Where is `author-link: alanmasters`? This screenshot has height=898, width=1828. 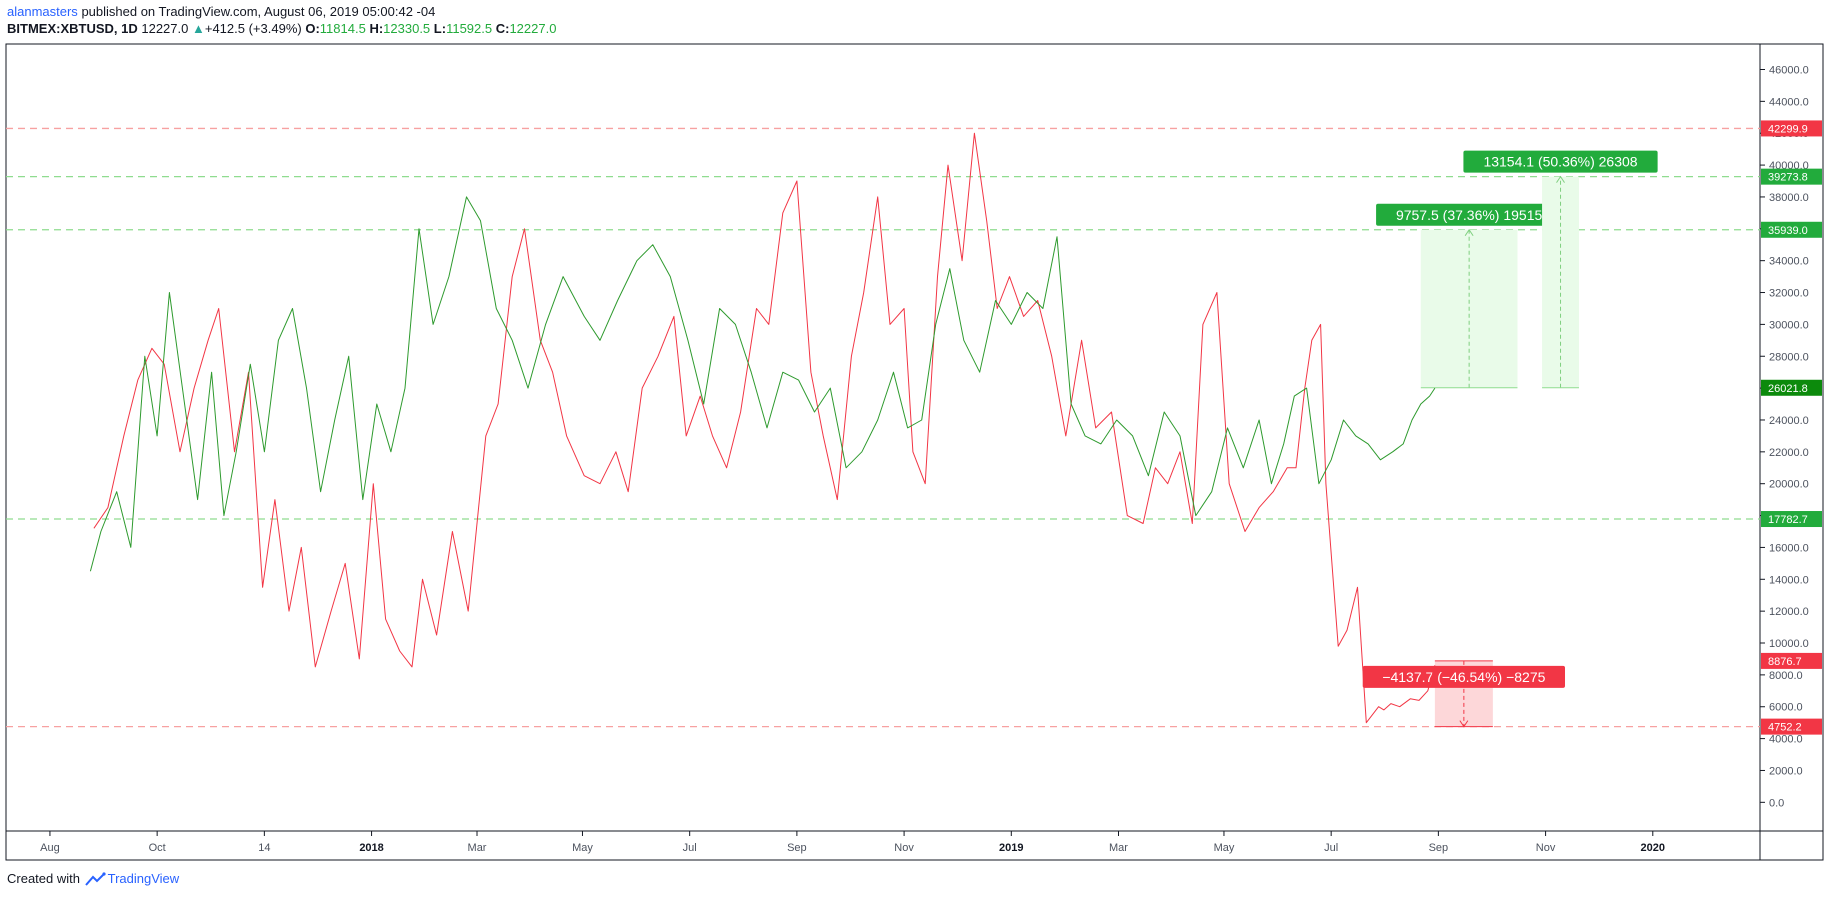
author-link: alanmasters is located at coordinates (42, 11).